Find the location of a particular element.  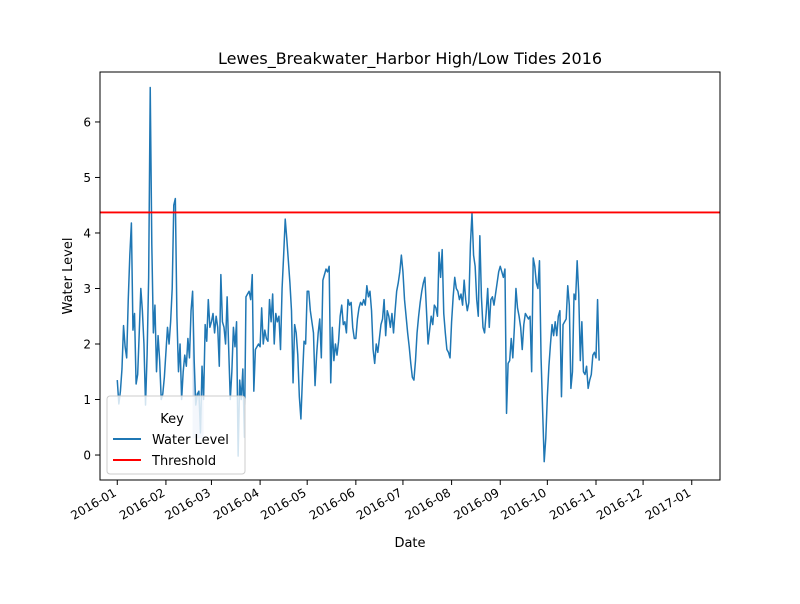

legend: Key Water Level Threshold is located at coordinates (176, 435).